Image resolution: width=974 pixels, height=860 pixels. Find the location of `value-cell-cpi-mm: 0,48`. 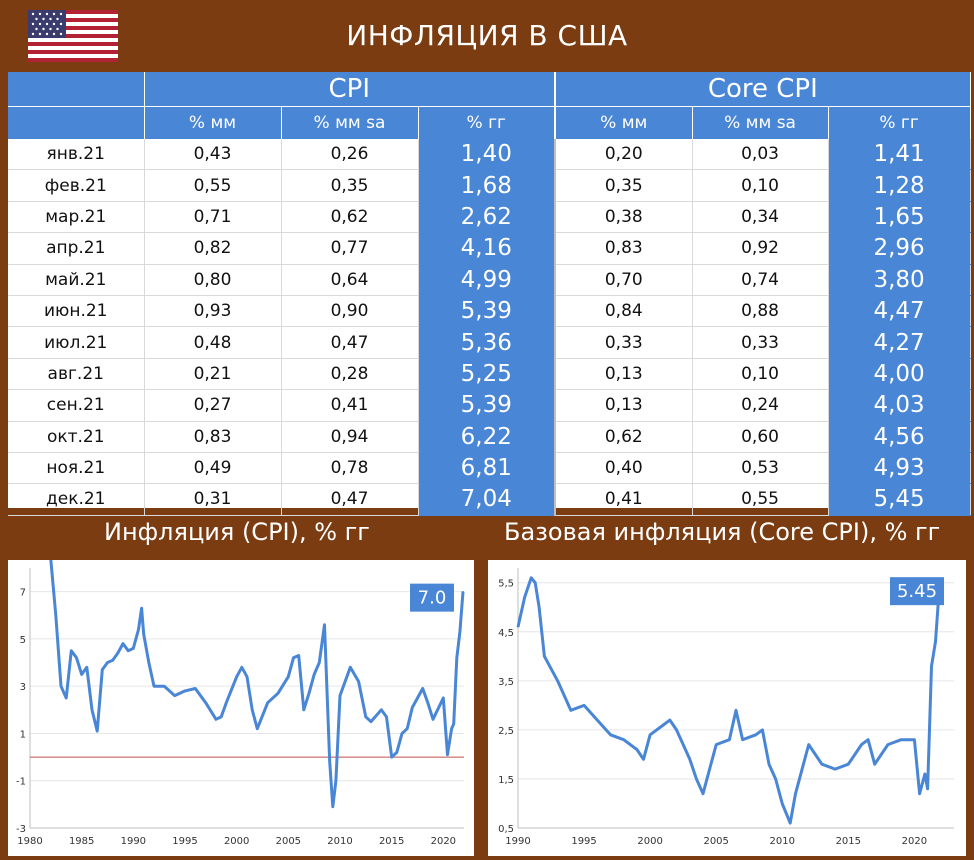

value-cell-cpi-mm: 0,48 is located at coordinates (213, 342).